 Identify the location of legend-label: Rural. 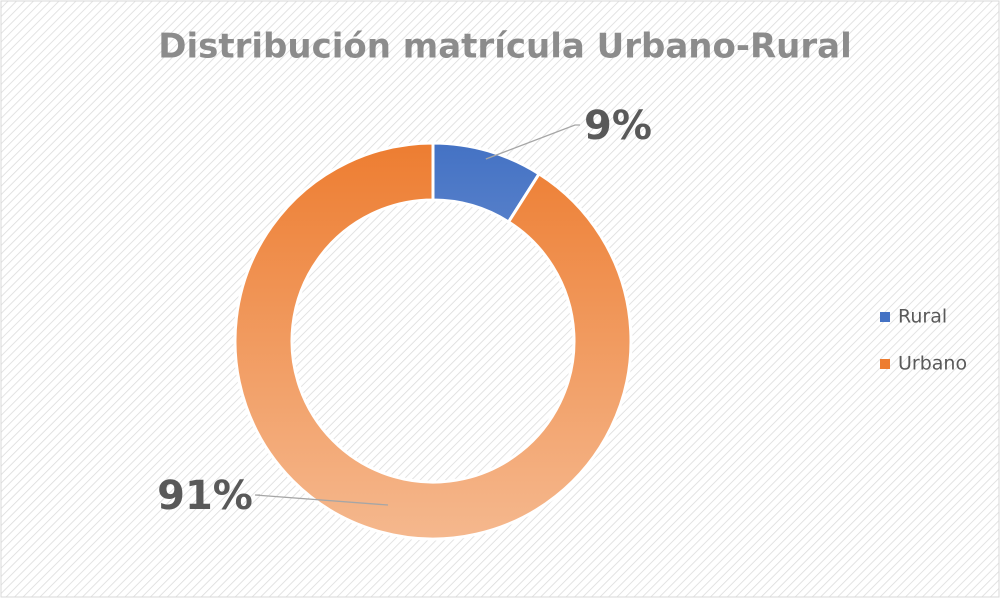
(922, 317).